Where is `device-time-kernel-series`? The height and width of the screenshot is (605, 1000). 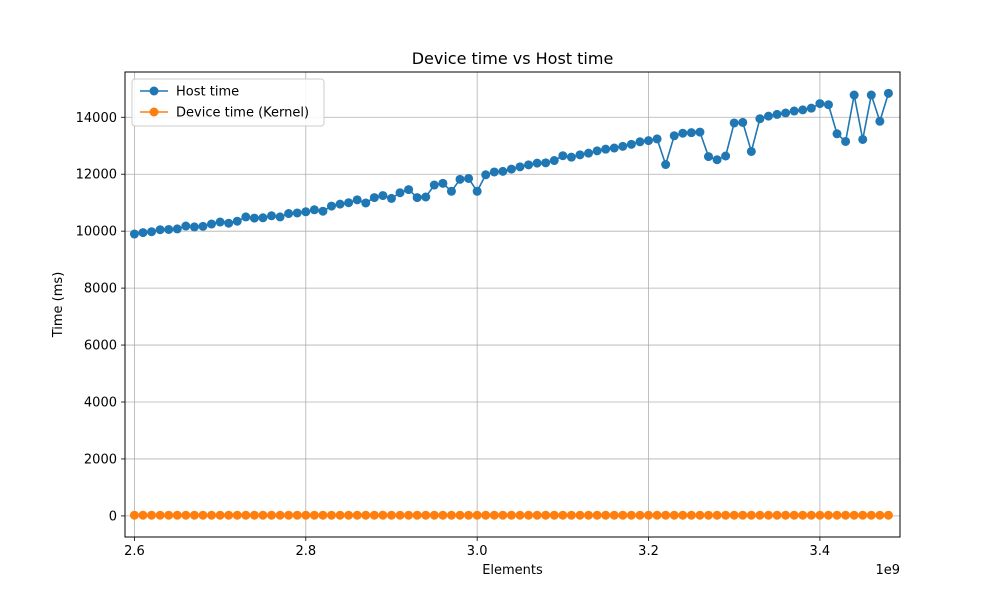 device-time-kernel-series is located at coordinates (511, 515).